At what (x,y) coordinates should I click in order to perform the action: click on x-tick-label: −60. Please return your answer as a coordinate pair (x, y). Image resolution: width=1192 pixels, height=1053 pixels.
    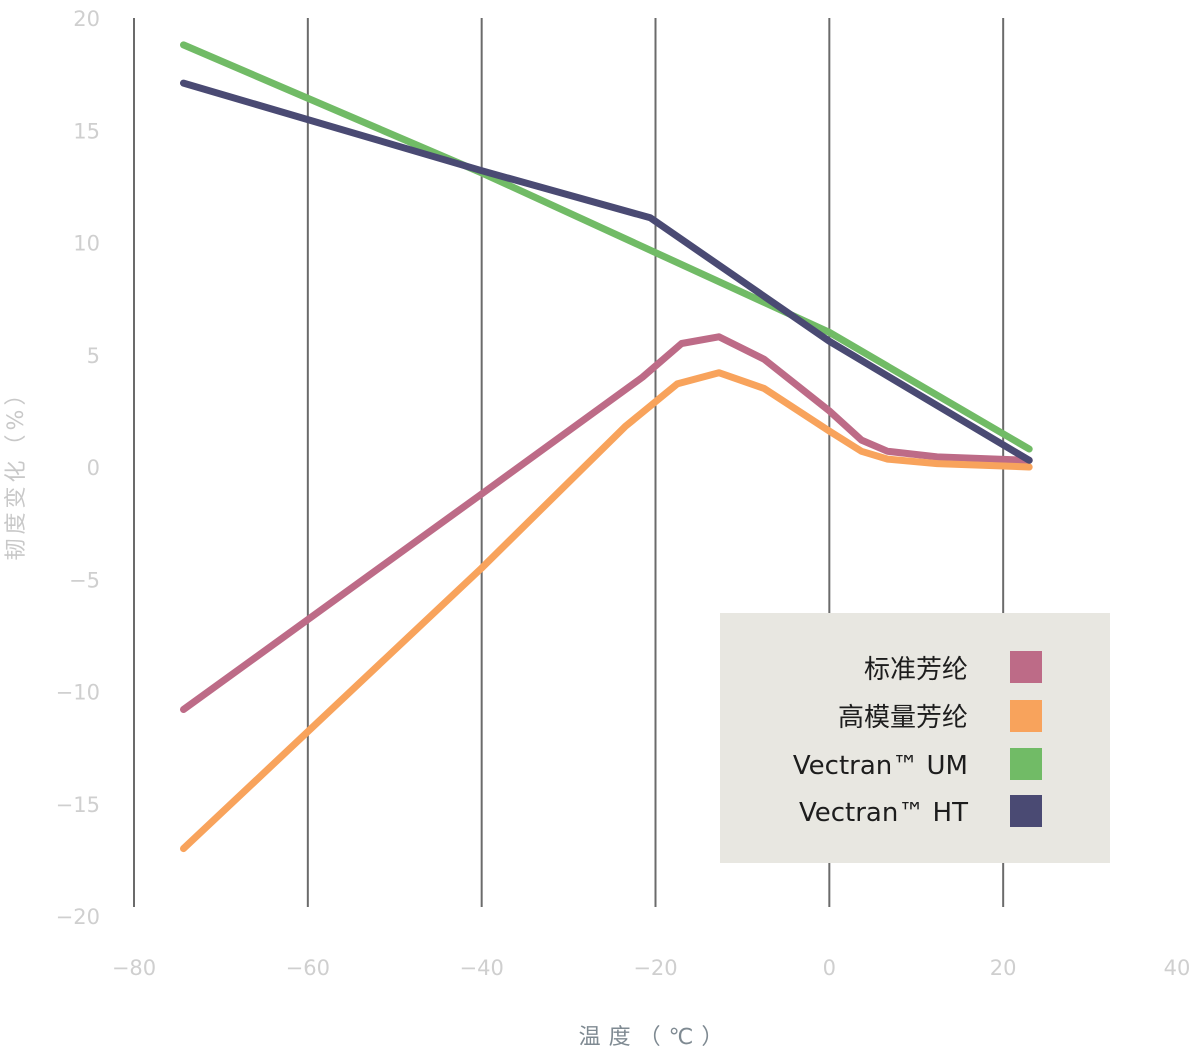
    Looking at the image, I should click on (308, 968).